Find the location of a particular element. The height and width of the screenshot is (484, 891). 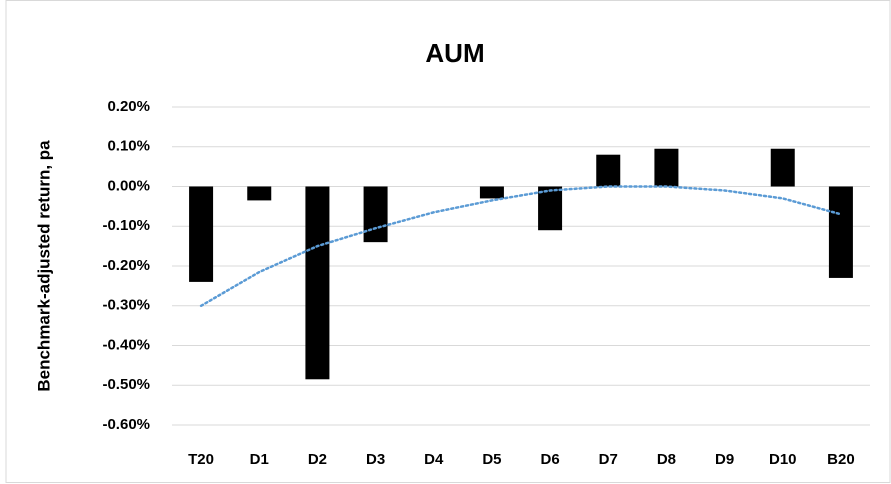

x-tick-label: D4 is located at coordinates (434, 459).